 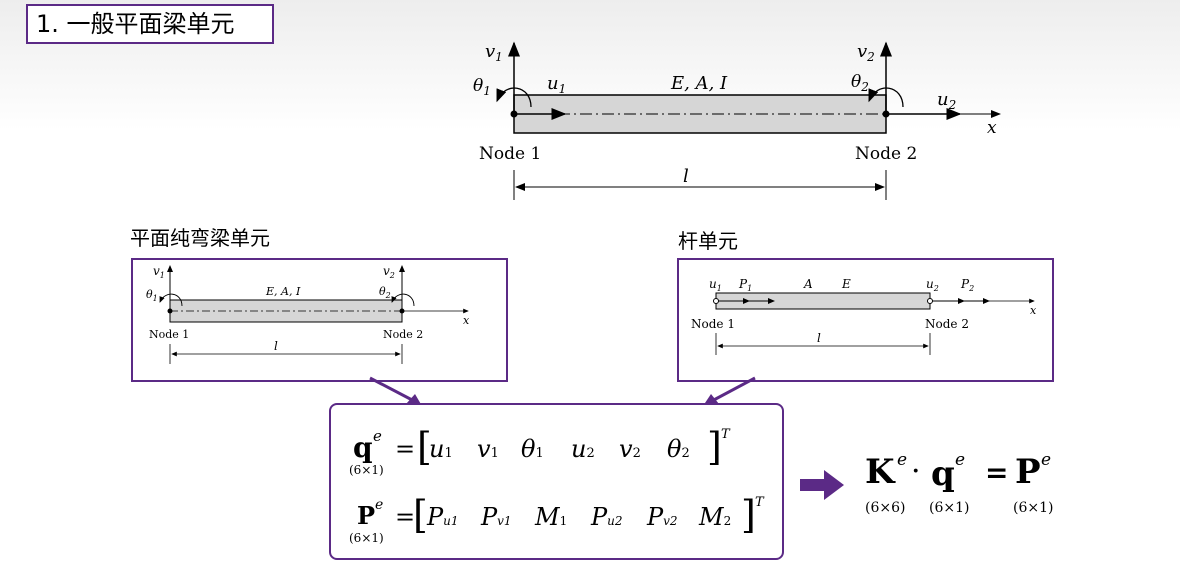 I want to click on p-term-3: Pu2, so click(x=607, y=517).